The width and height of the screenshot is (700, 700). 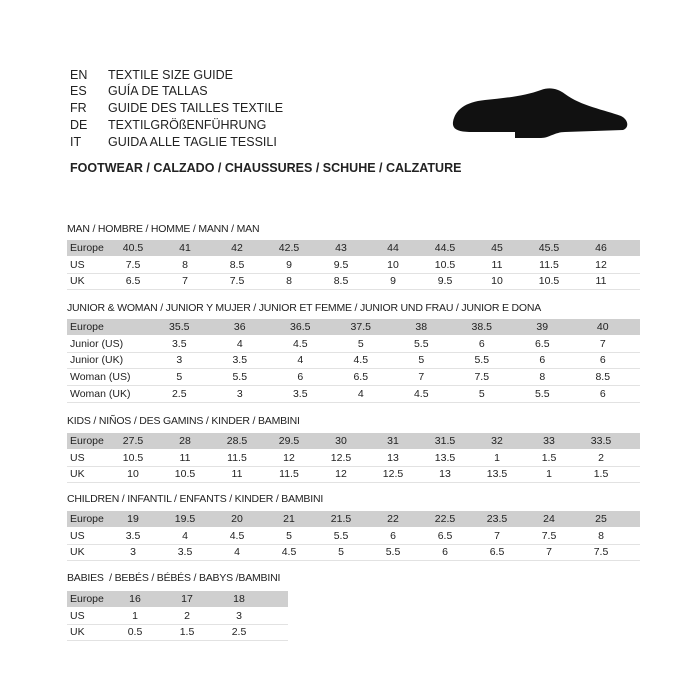 What do you see at coordinates (87, 248) in the screenshot?
I see `row-label: Europe` at bounding box center [87, 248].